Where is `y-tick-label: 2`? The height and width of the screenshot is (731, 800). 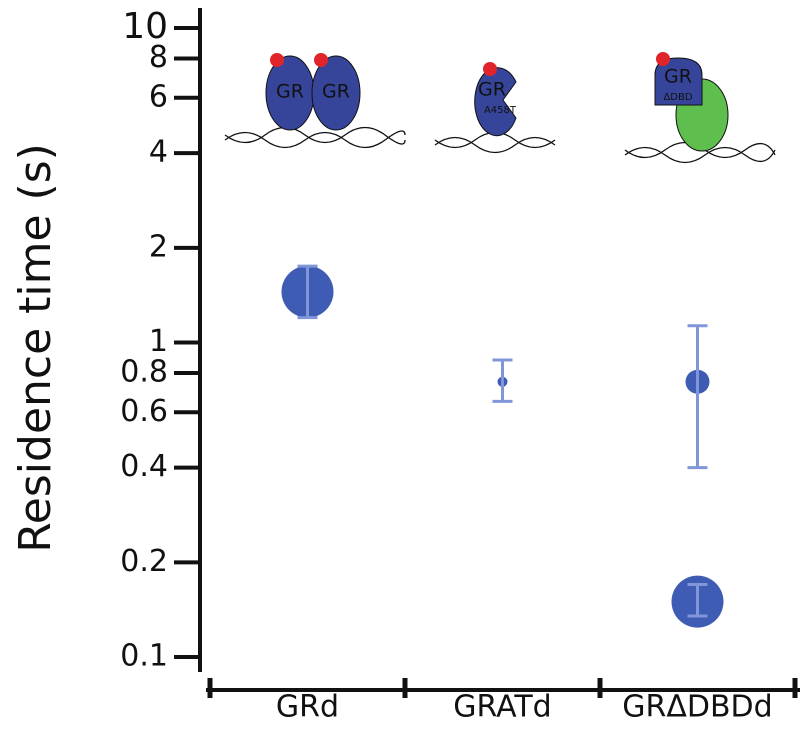
y-tick-label: 2 is located at coordinates (158, 246).